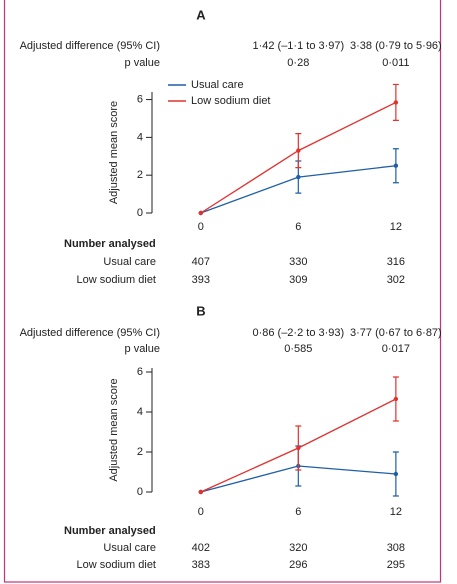 Image resolution: width=457 pixels, height=584 pixels. Describe the element at coordinates (396, 349) in the screenshot. I see `p-value: 0·017` at that location.